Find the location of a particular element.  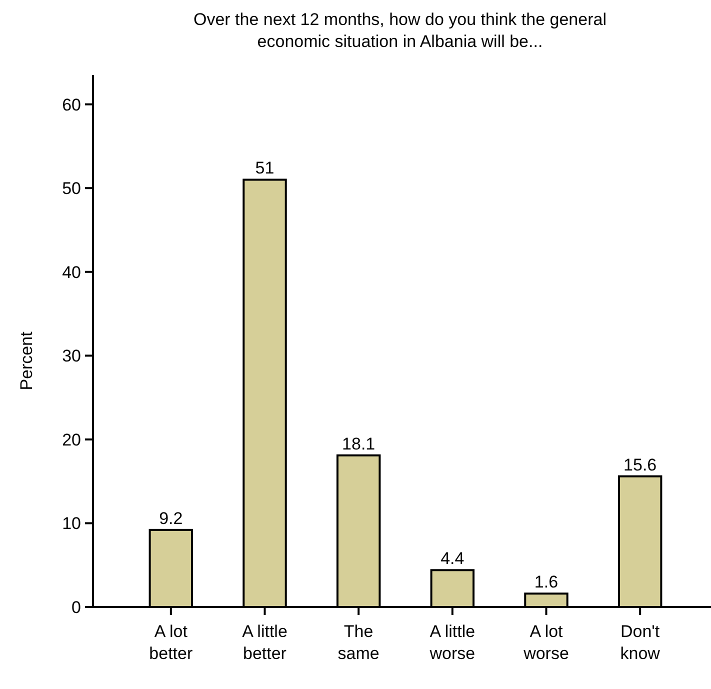

data-label: 51 is located at coordinates (264, 168).